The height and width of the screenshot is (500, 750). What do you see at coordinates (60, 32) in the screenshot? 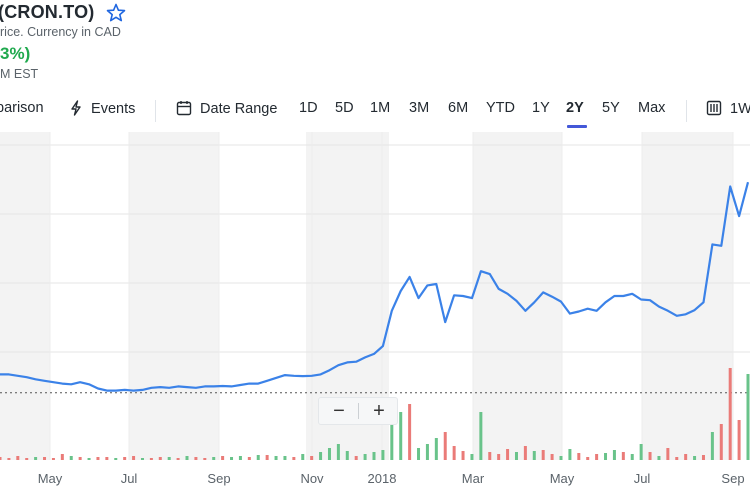
I see `currency-note: rice. Currency in CAD` at bounding box center [60, 32].